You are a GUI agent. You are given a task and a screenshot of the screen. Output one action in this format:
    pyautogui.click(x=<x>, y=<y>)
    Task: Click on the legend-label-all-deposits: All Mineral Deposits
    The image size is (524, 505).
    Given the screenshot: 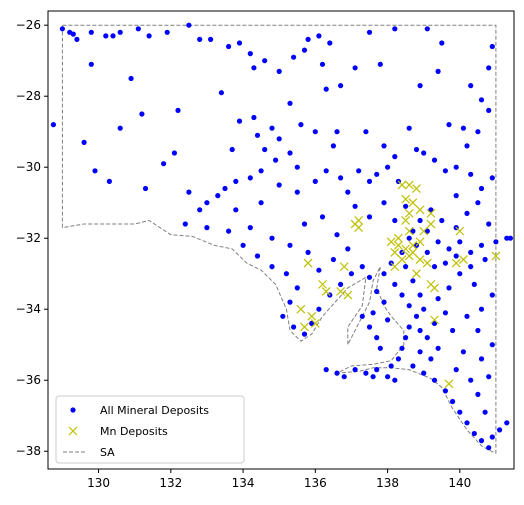 What is the action you would take?
    pyautogui.click(x=154, y=410)
    